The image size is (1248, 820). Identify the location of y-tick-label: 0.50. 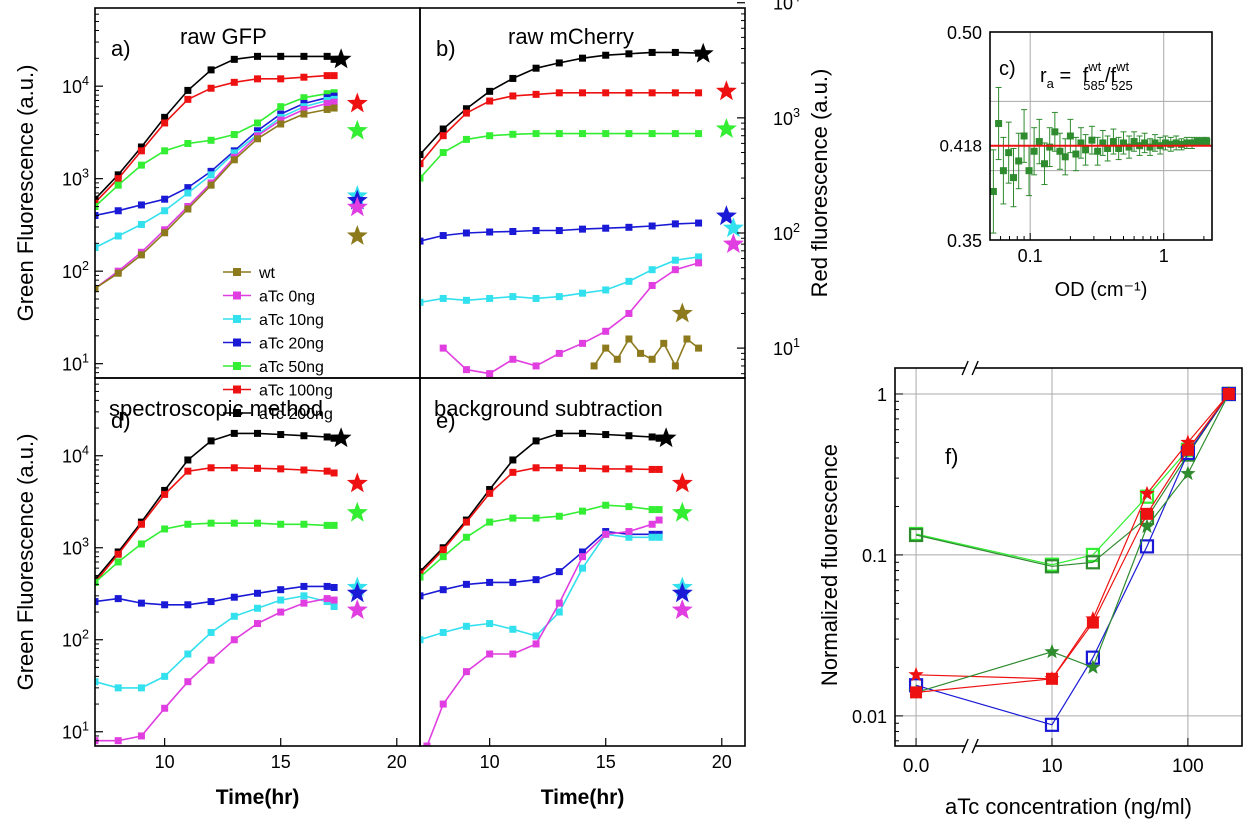
(964, 33).